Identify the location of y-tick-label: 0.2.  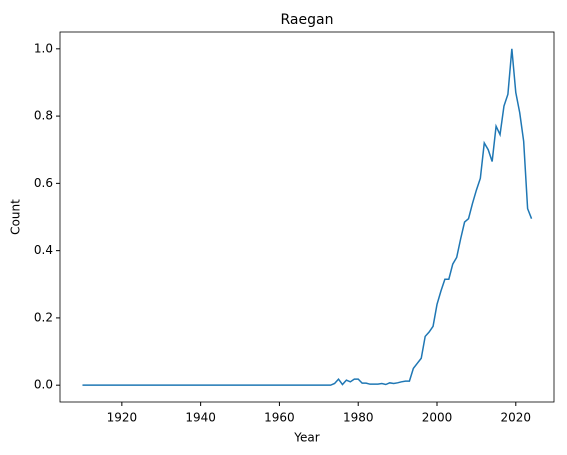
(43, 317).